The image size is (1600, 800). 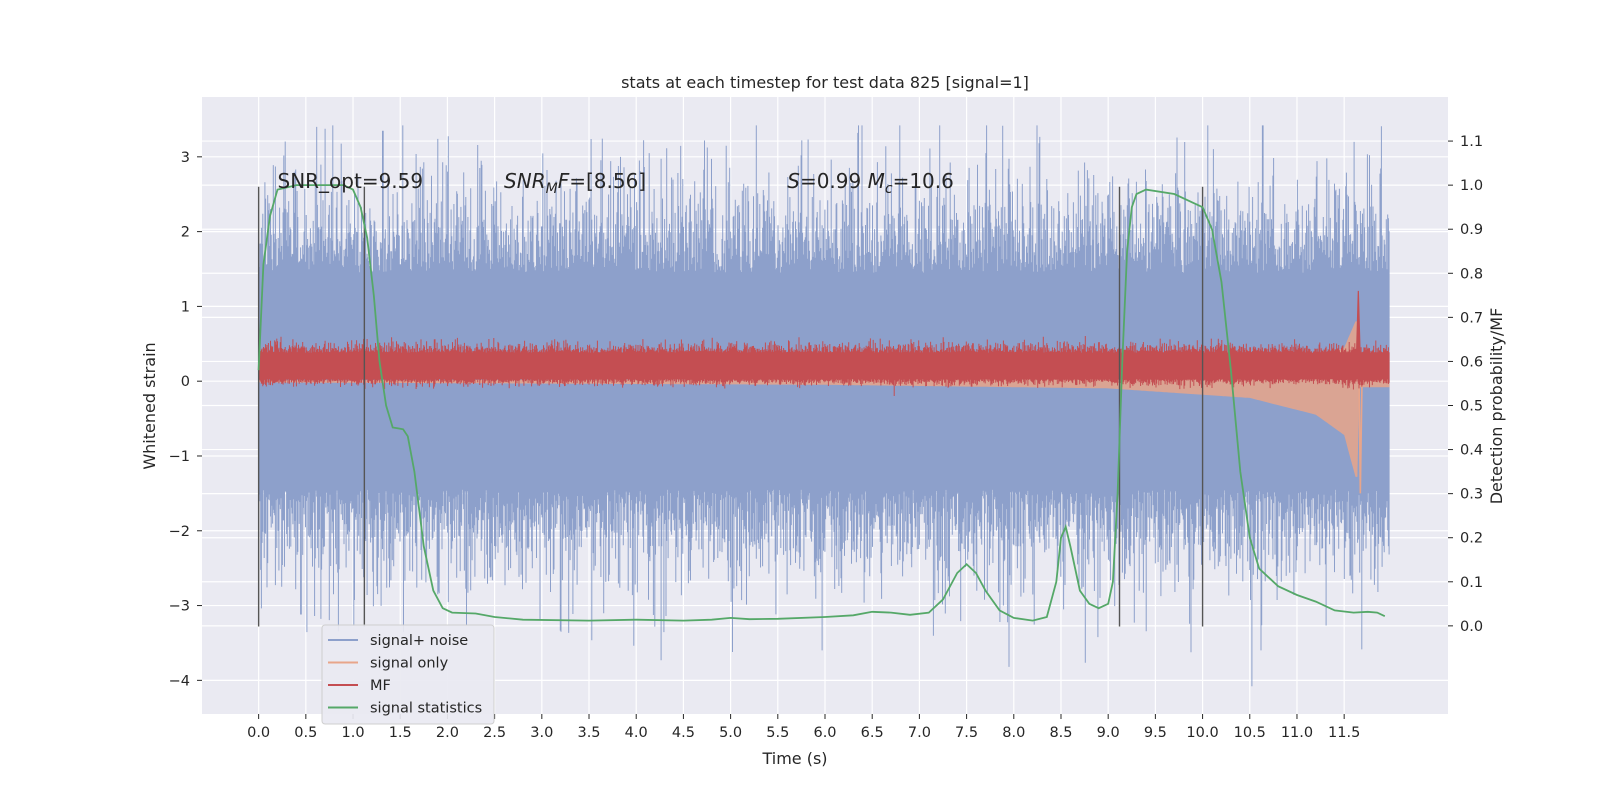 I want to click on x-tick-label: 7.5, so click(x=966, y=733).